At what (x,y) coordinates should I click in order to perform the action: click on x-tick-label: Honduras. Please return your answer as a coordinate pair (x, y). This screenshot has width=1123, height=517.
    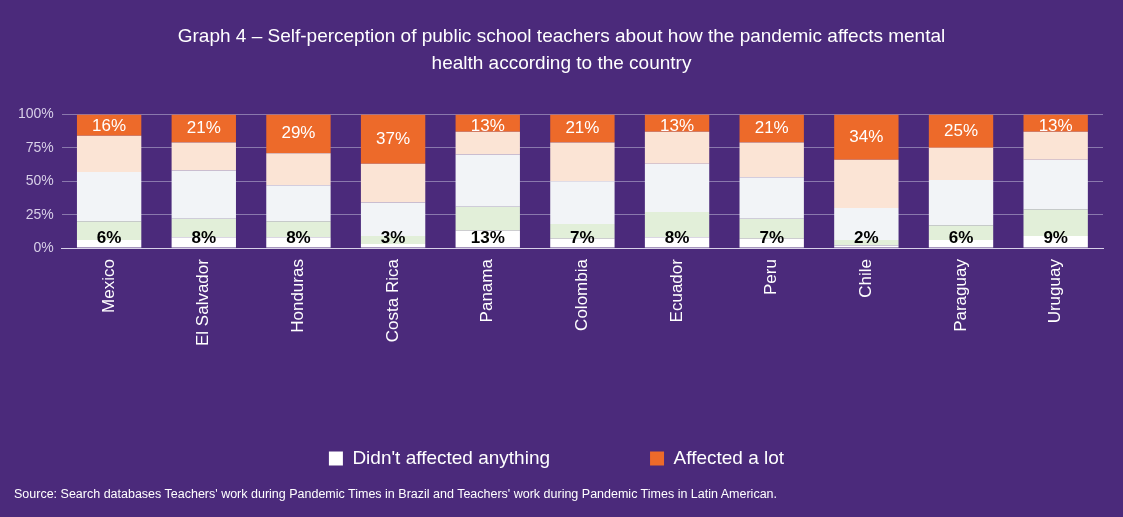
    Looking at the image, I should click on (298, 296).